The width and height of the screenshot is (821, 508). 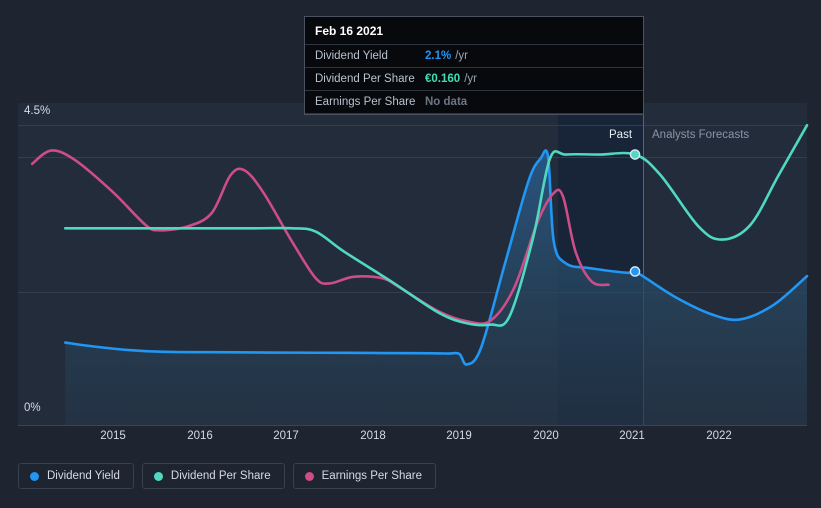 What do you see at coordinates (365, 102) in the screenshot?
I see `tooltip-label-earnings-per-share: Earnings Per Share` at bounding box center [365, 102].